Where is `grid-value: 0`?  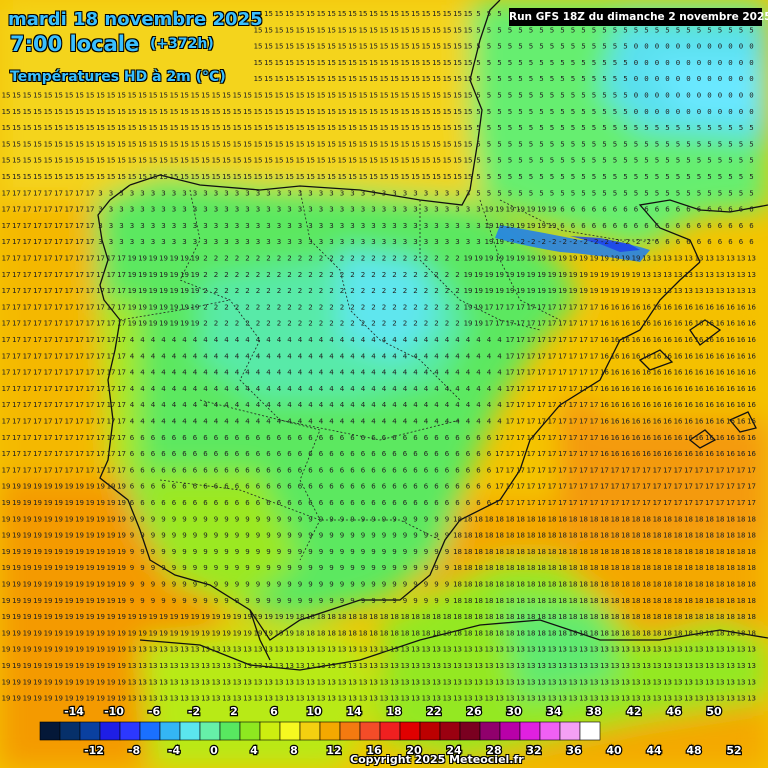 grid-value: 0 is located at coordinates (720, 95).